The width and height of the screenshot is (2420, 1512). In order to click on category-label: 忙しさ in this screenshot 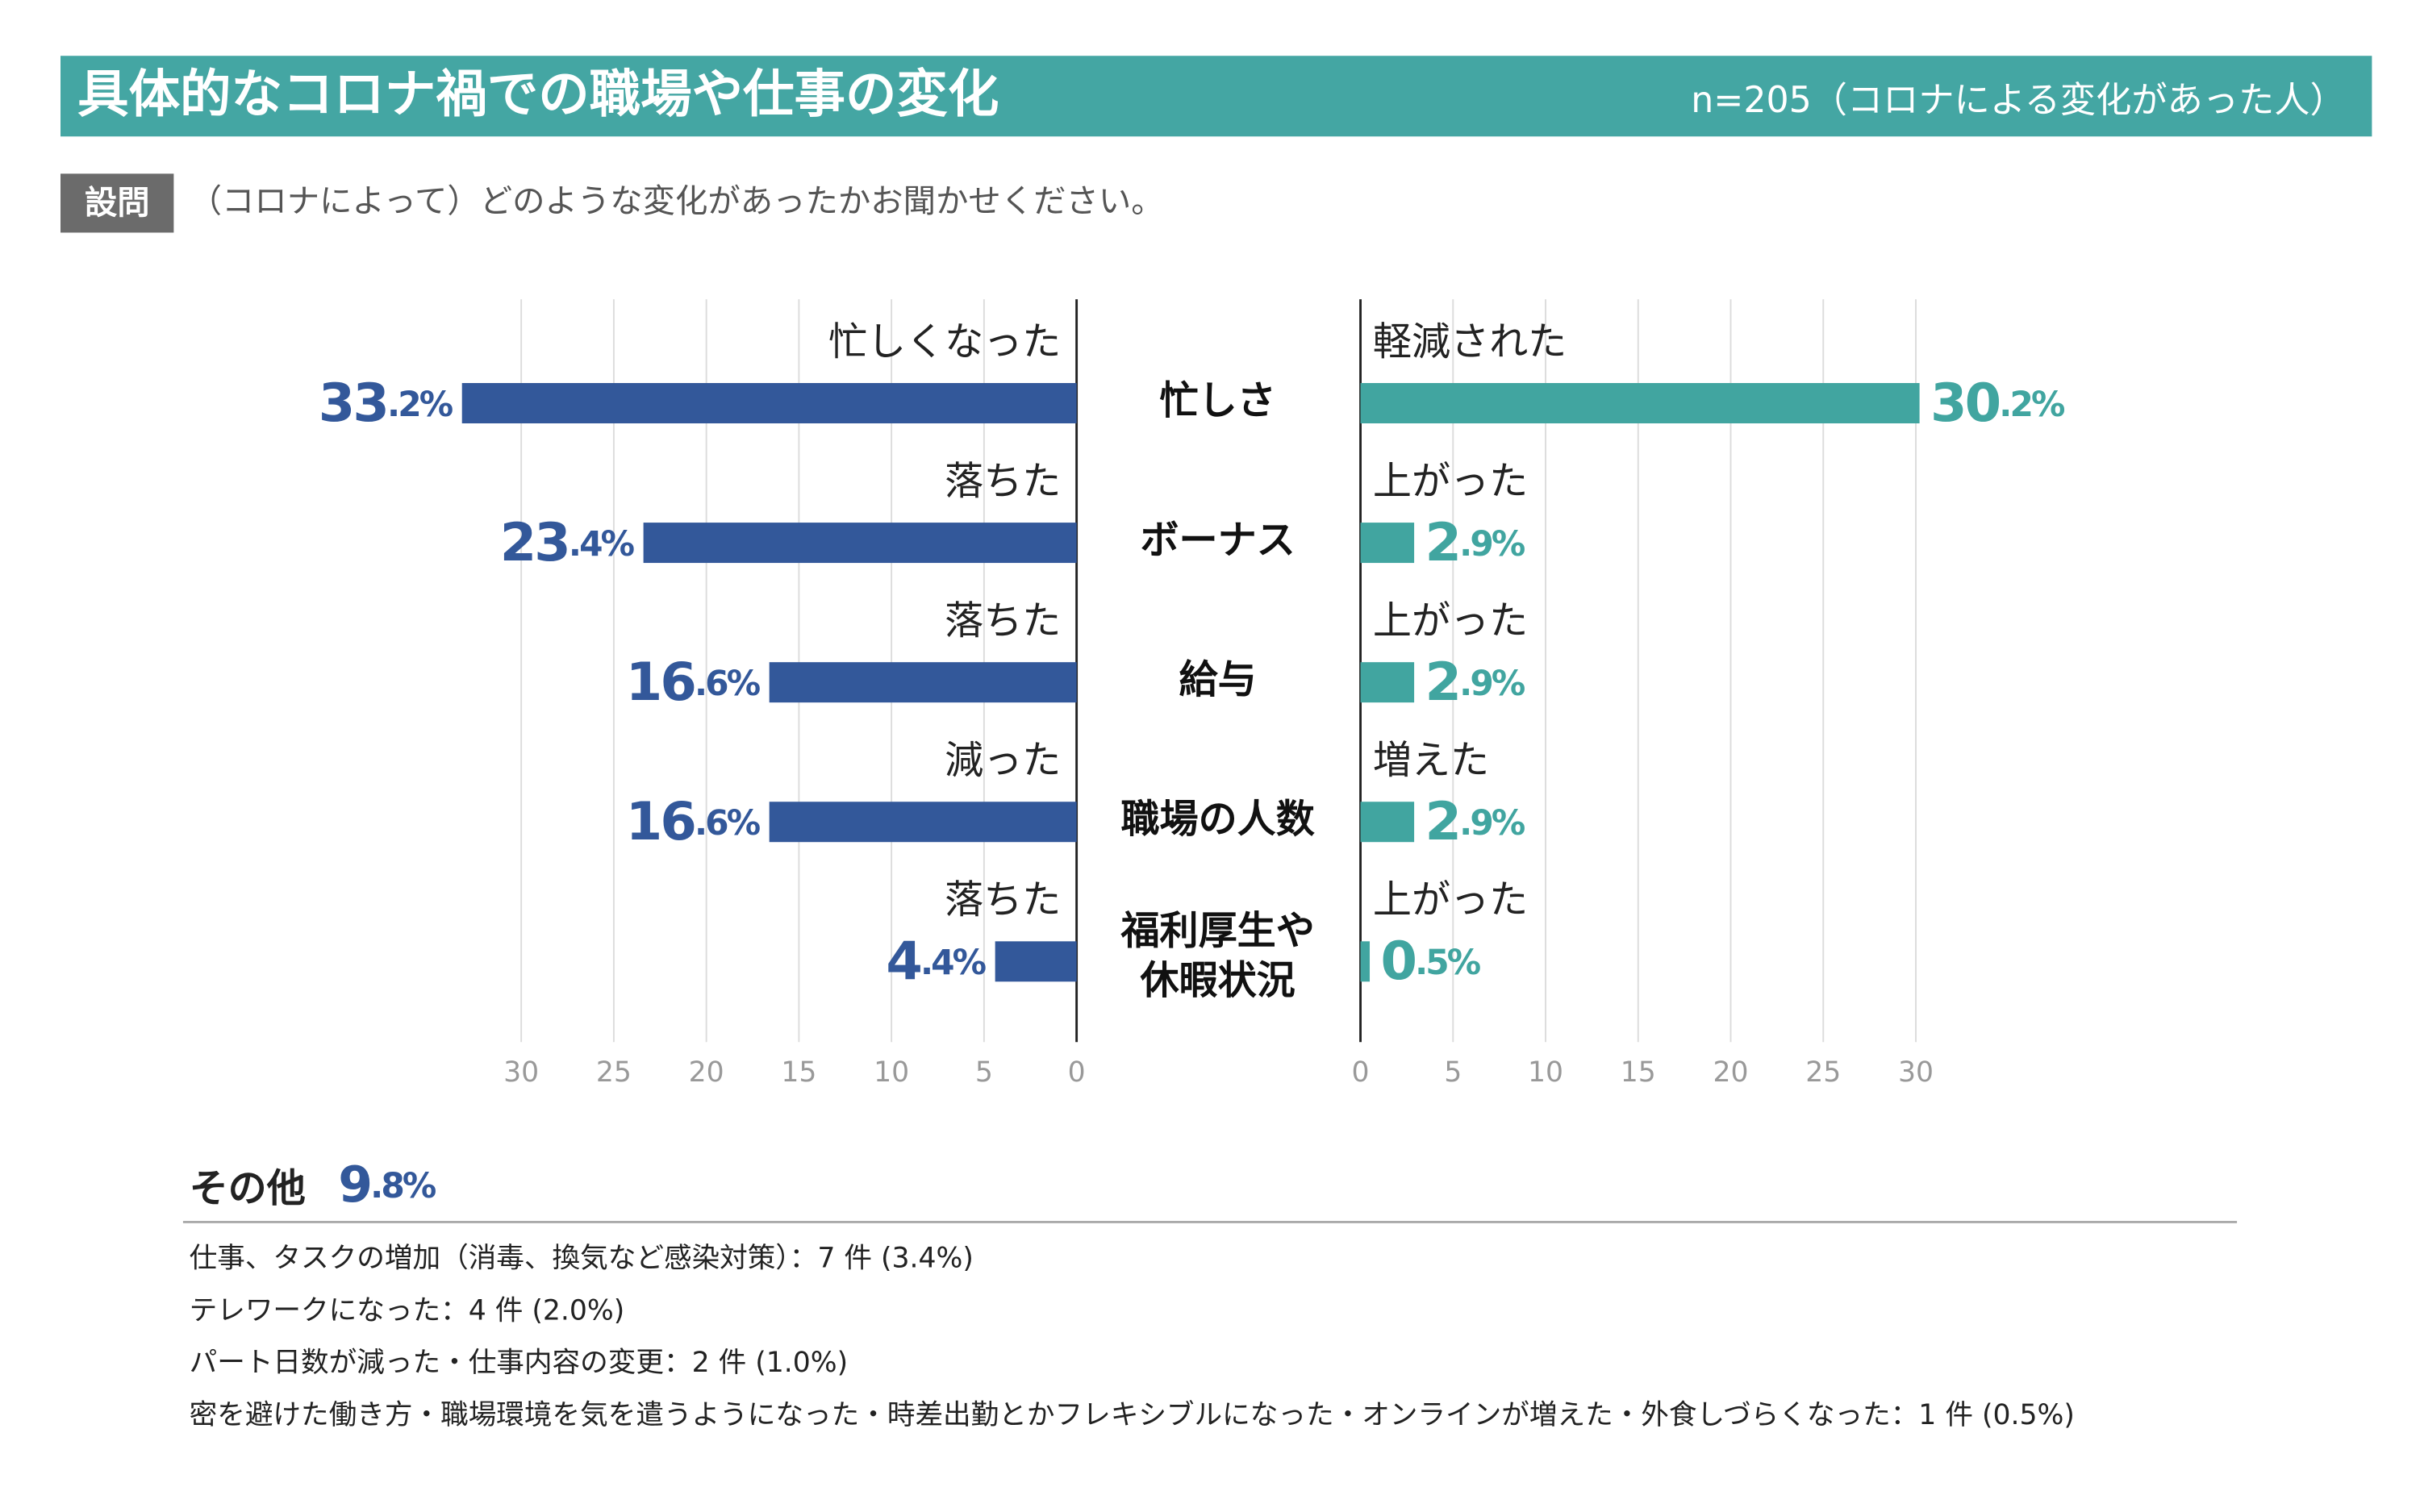, I will do `click(1218, 400)`.